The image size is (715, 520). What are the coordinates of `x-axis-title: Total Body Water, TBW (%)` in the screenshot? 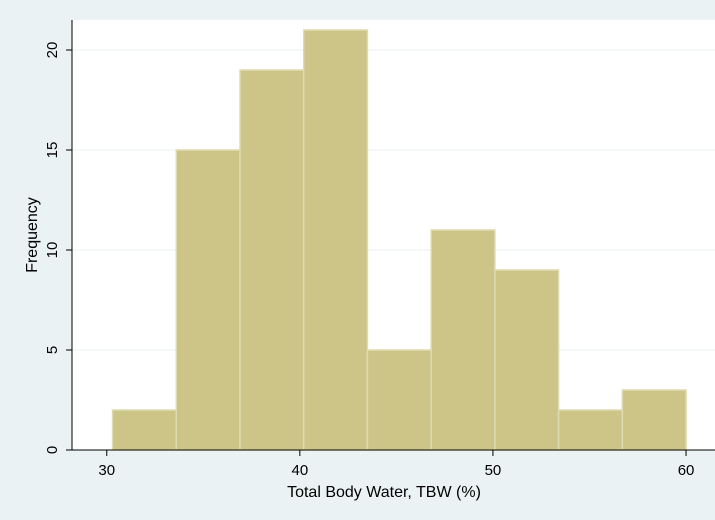 It's located at (384, 492).